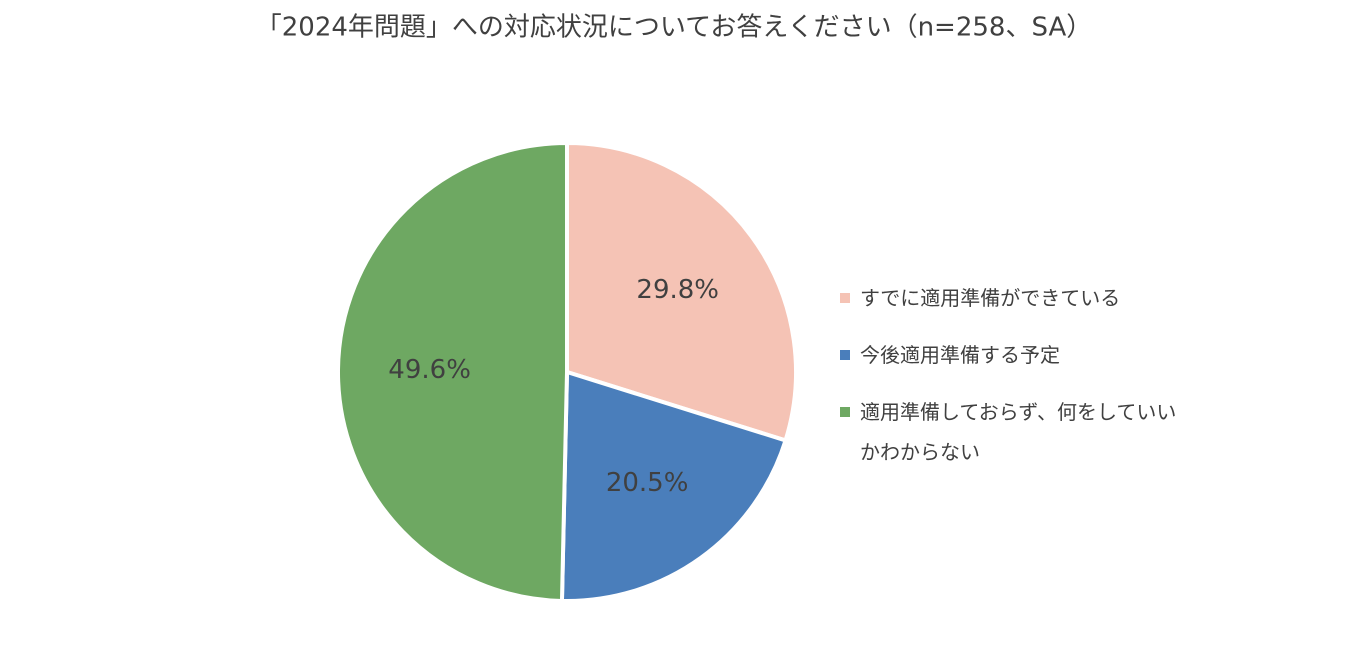  I want to click on legend-item: すでに適用準備ができている, so click(1017, 298).